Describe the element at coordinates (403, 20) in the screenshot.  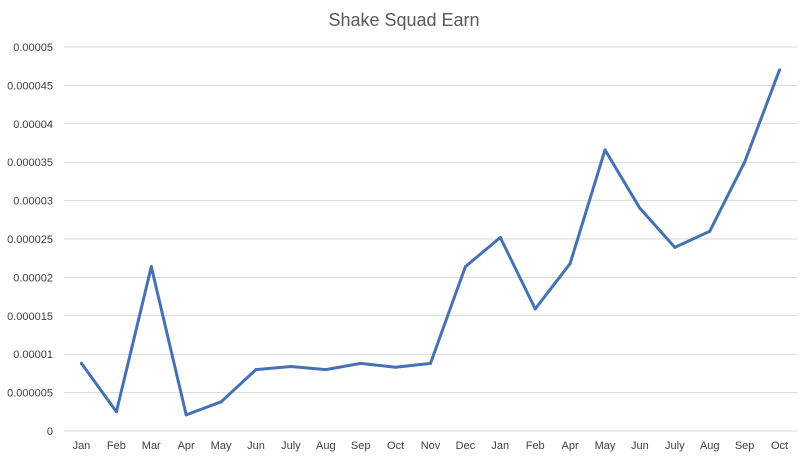
I see `chart-title: Shake Squad Earn` at that location.